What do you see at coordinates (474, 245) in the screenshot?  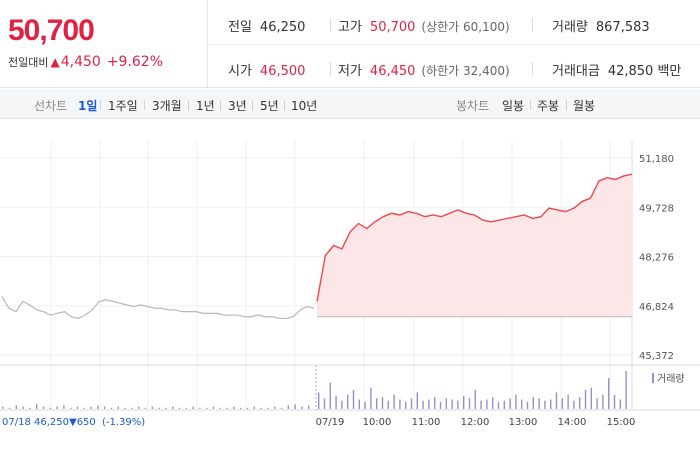 I see `up-area-fill` at bounding box center [474, 245].